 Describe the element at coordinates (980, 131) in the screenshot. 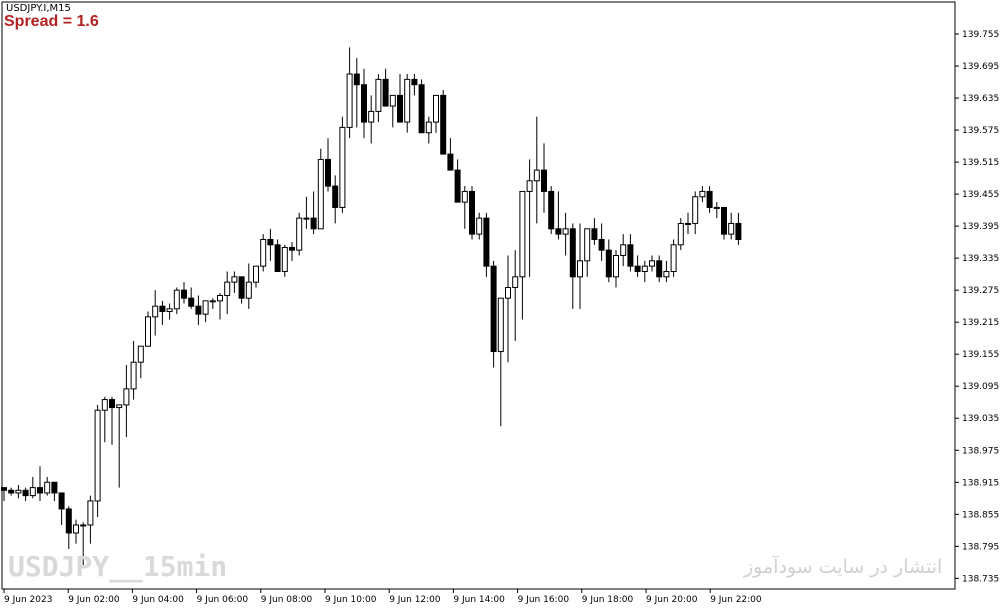

I see `price-tick-label: 139.575` at that location.